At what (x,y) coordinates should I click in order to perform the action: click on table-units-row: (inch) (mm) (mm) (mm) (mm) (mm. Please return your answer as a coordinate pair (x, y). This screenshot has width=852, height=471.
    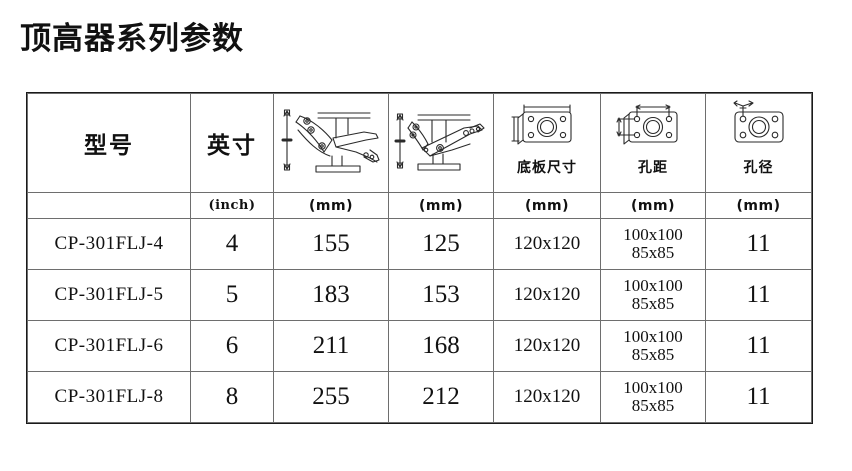
    Looking at the image, I should click on (419, 205).